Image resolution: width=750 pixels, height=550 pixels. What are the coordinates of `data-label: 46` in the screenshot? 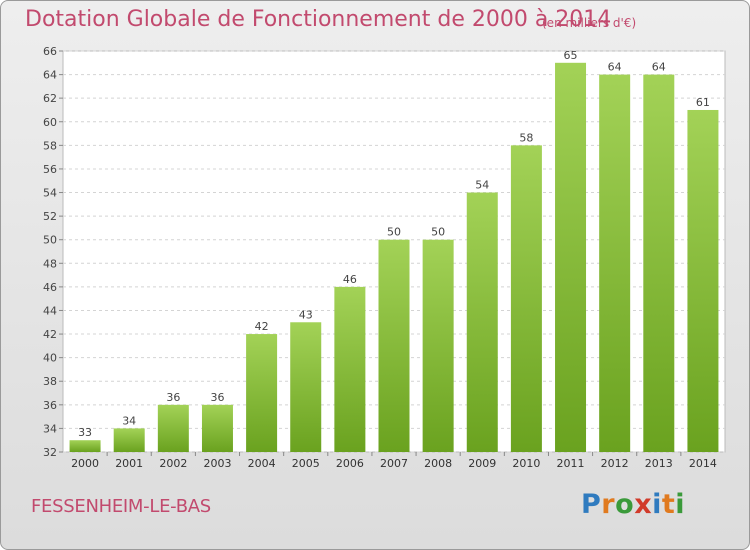 It's located at (350, 279).